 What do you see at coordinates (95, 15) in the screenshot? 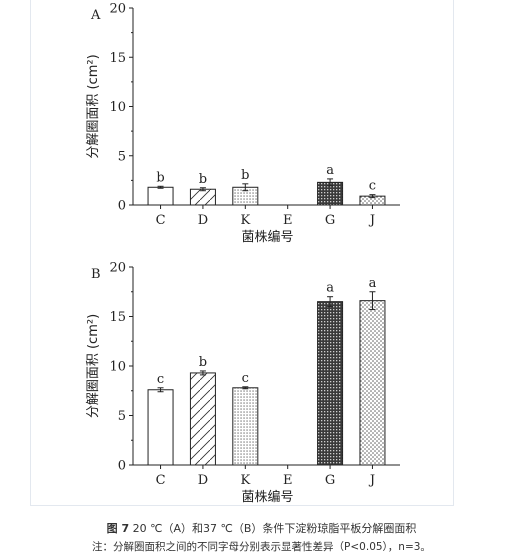
I see `panel-label: A` at bounding box center [95, 15].